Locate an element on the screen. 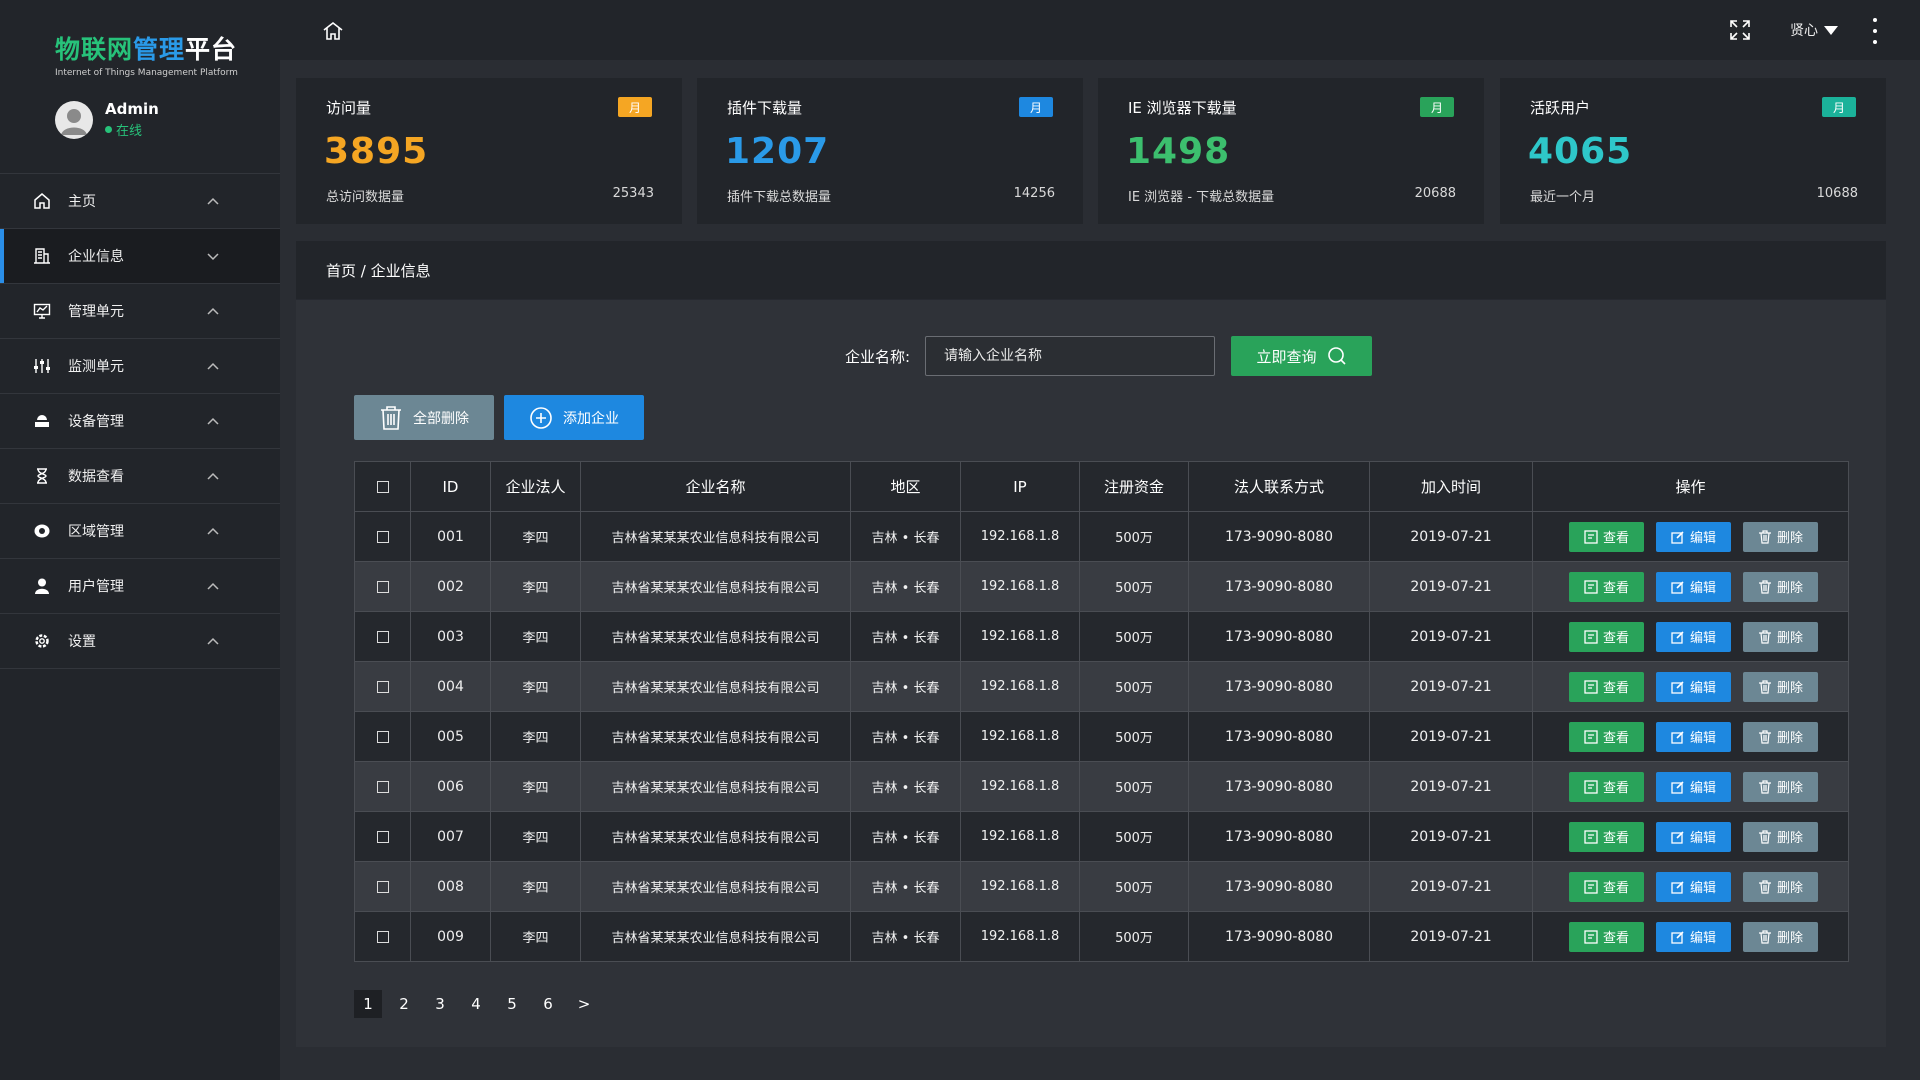 The width and height of the screenshot is (1920, 1080). page-button: 5 is located at coordinates (512, 1004).